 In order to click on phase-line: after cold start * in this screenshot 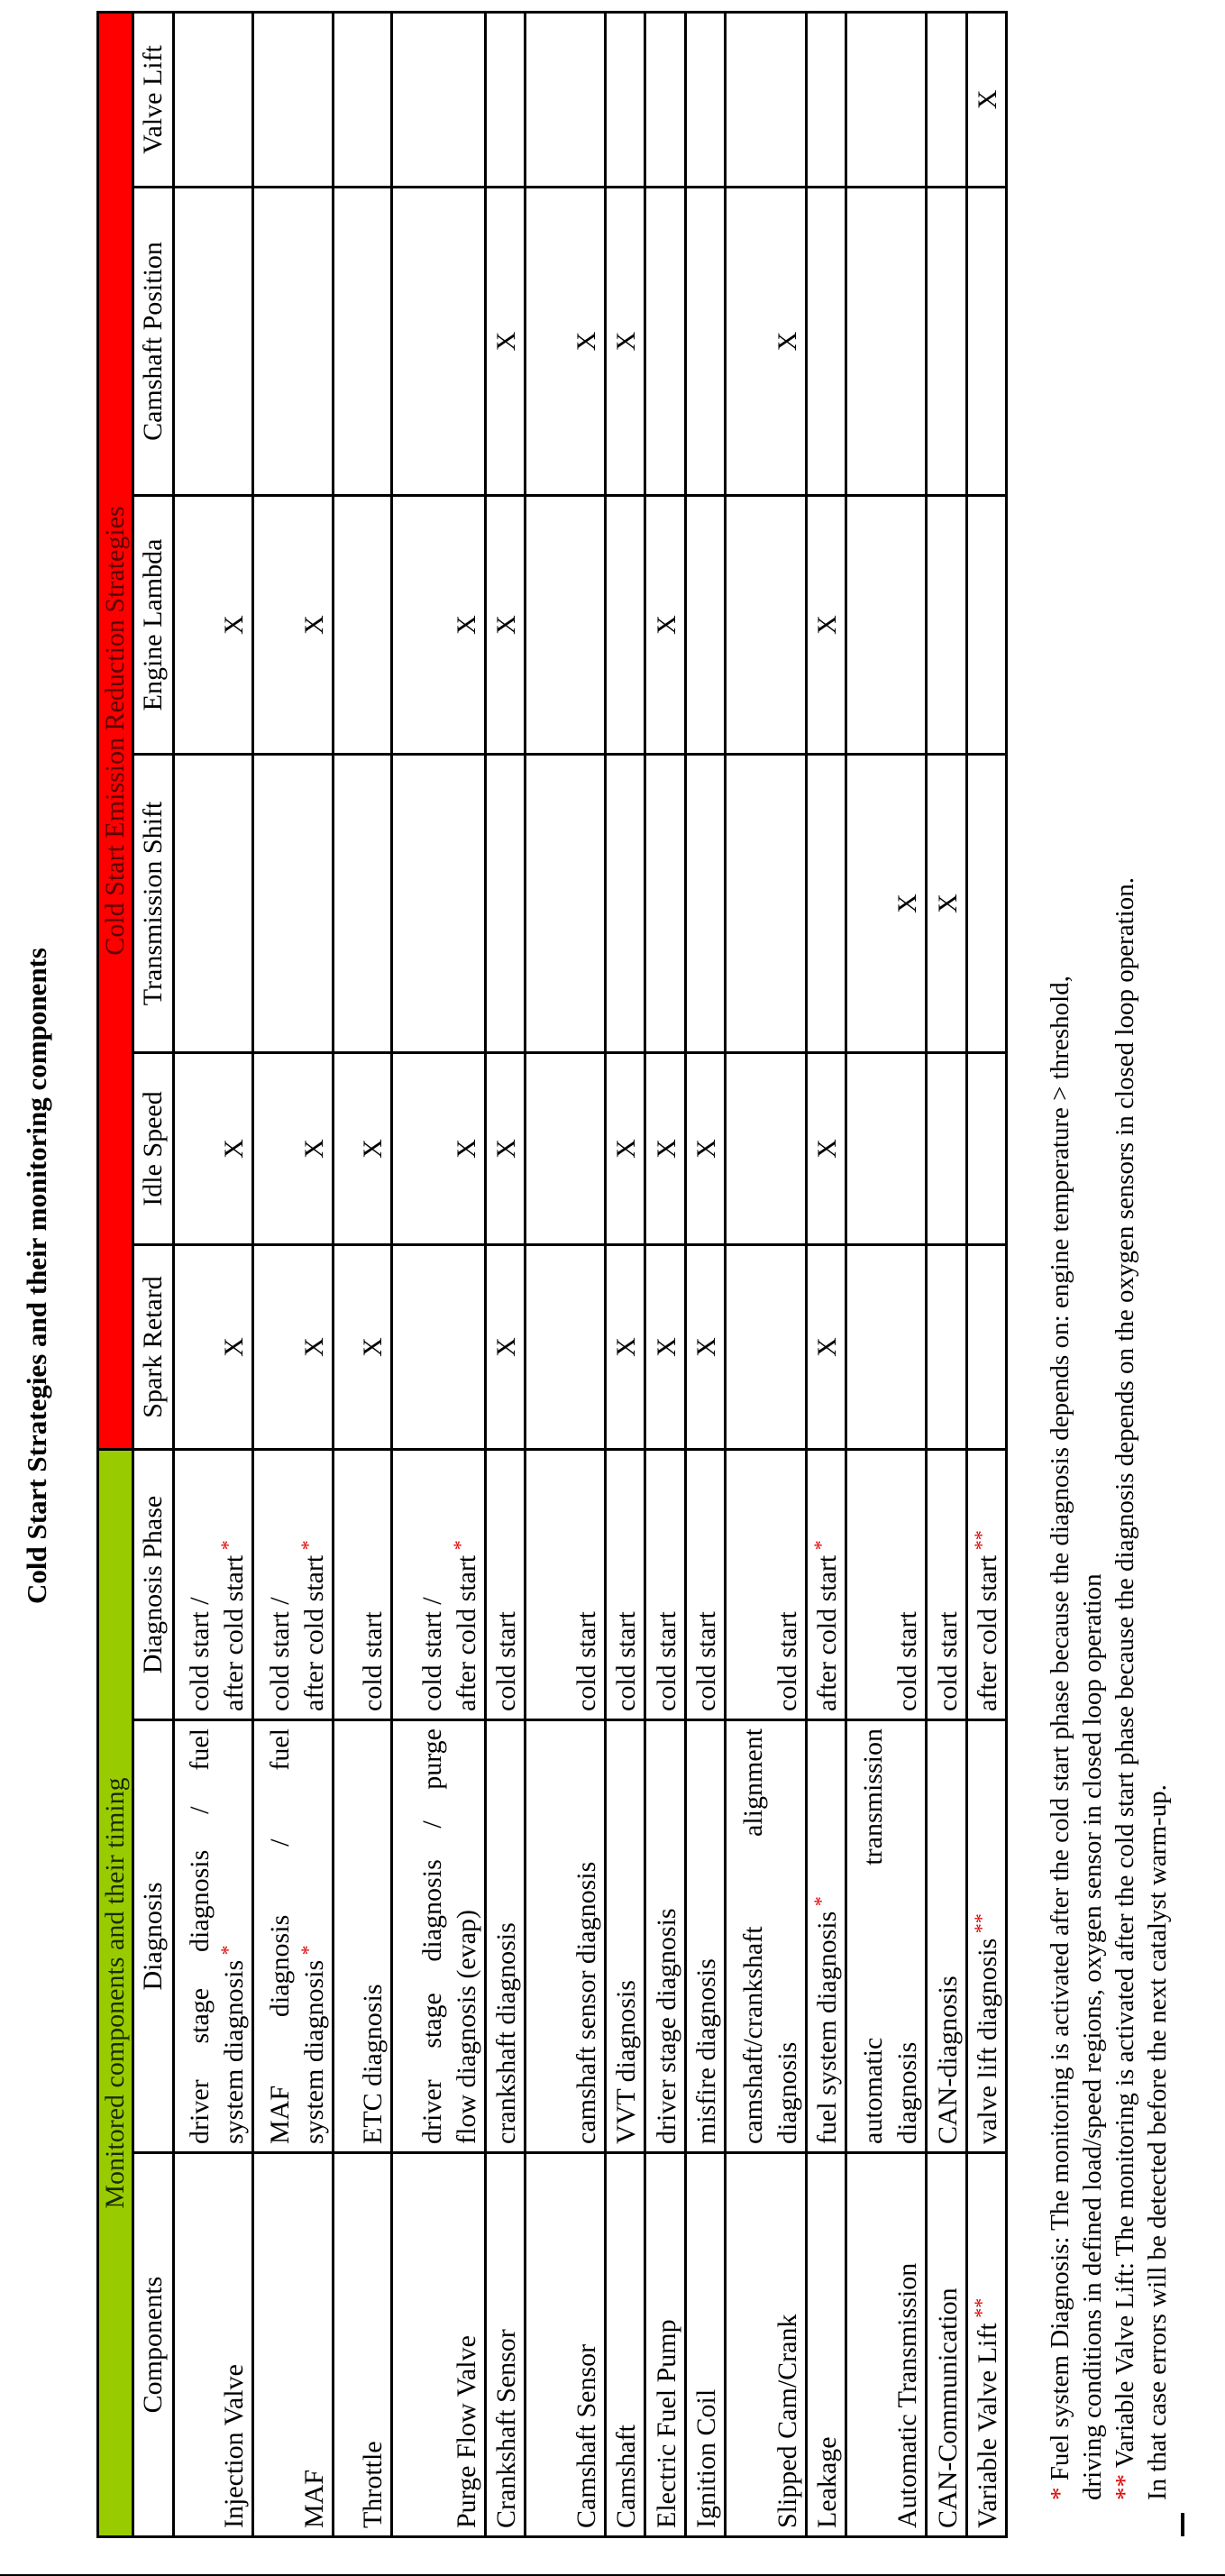, I will do `click(233, 1584)`.